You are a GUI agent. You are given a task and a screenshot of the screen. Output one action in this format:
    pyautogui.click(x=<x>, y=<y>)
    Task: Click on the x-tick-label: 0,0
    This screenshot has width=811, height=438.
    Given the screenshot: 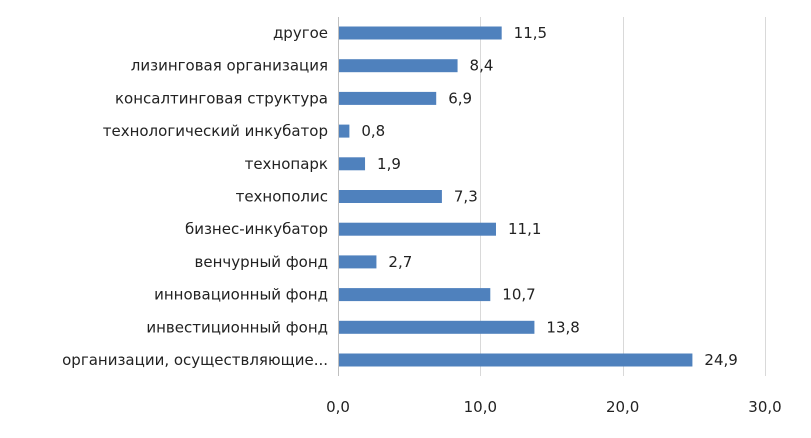 What is the action you would take?
    pyautogui.click(x=338, y=407)
    